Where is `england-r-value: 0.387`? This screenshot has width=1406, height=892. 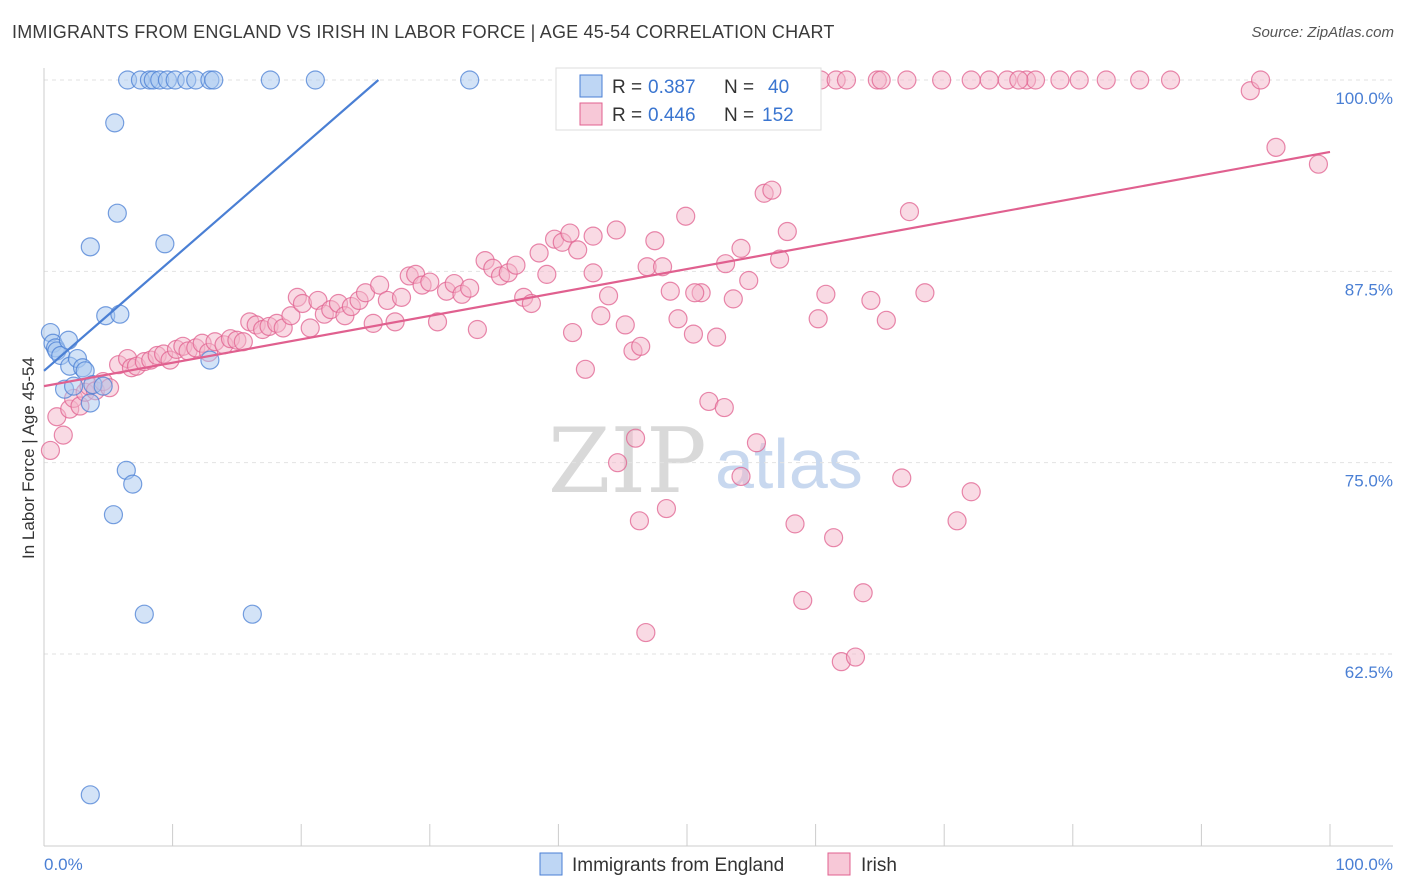 england-r-value: 0.387 is located at coordinates (672, 87).